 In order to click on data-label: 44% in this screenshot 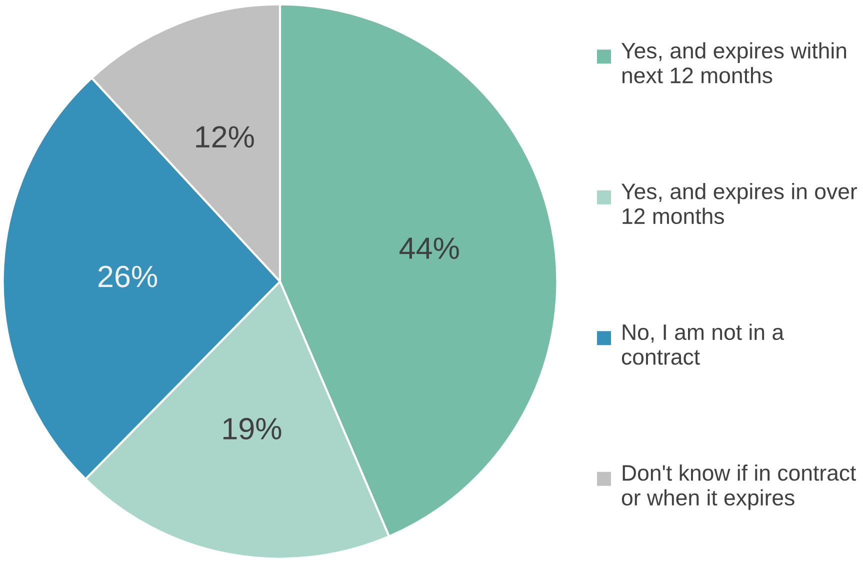, I will do `click(429, 248)`.